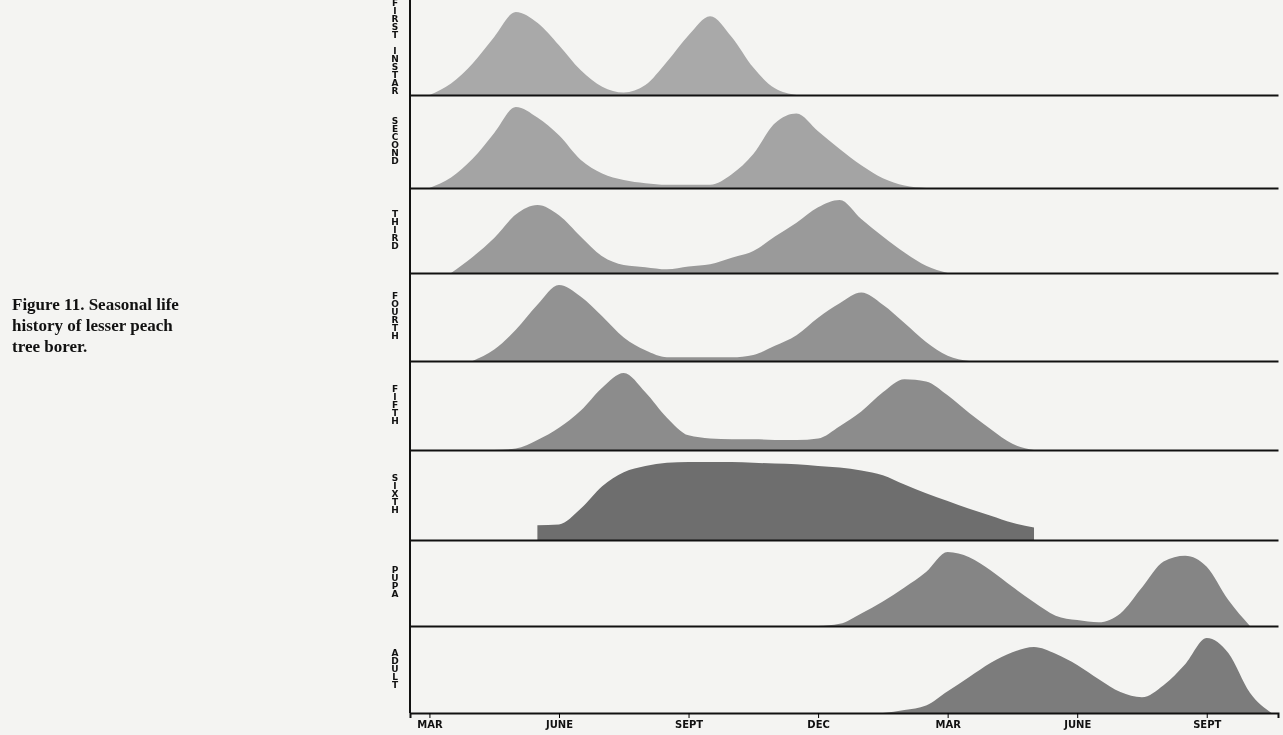  I want to click on text: THIRD, so click(395, 229).